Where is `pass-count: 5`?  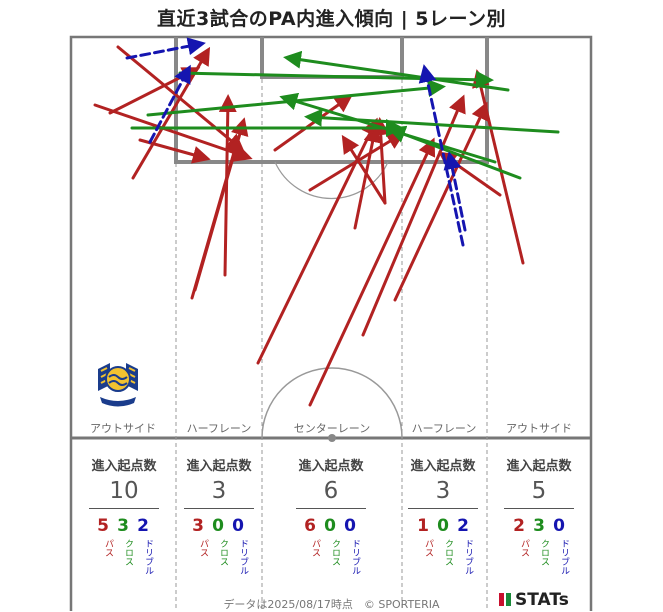 pass-count: 5 is located at coordinates (103, 526).